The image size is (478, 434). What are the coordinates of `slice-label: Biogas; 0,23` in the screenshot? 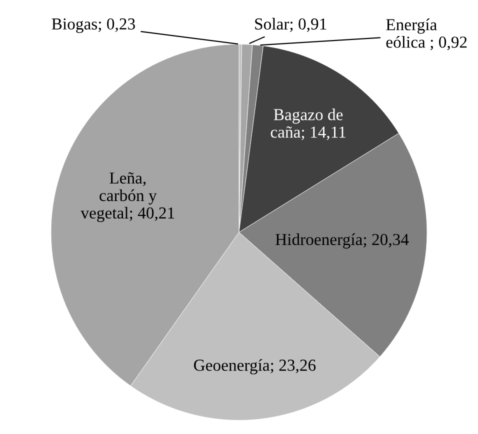 It's located at (93, 26).